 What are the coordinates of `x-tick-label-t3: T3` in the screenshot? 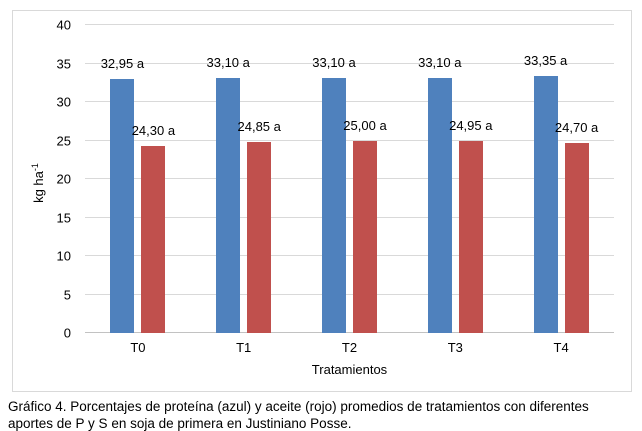 It's located at (455, 347).